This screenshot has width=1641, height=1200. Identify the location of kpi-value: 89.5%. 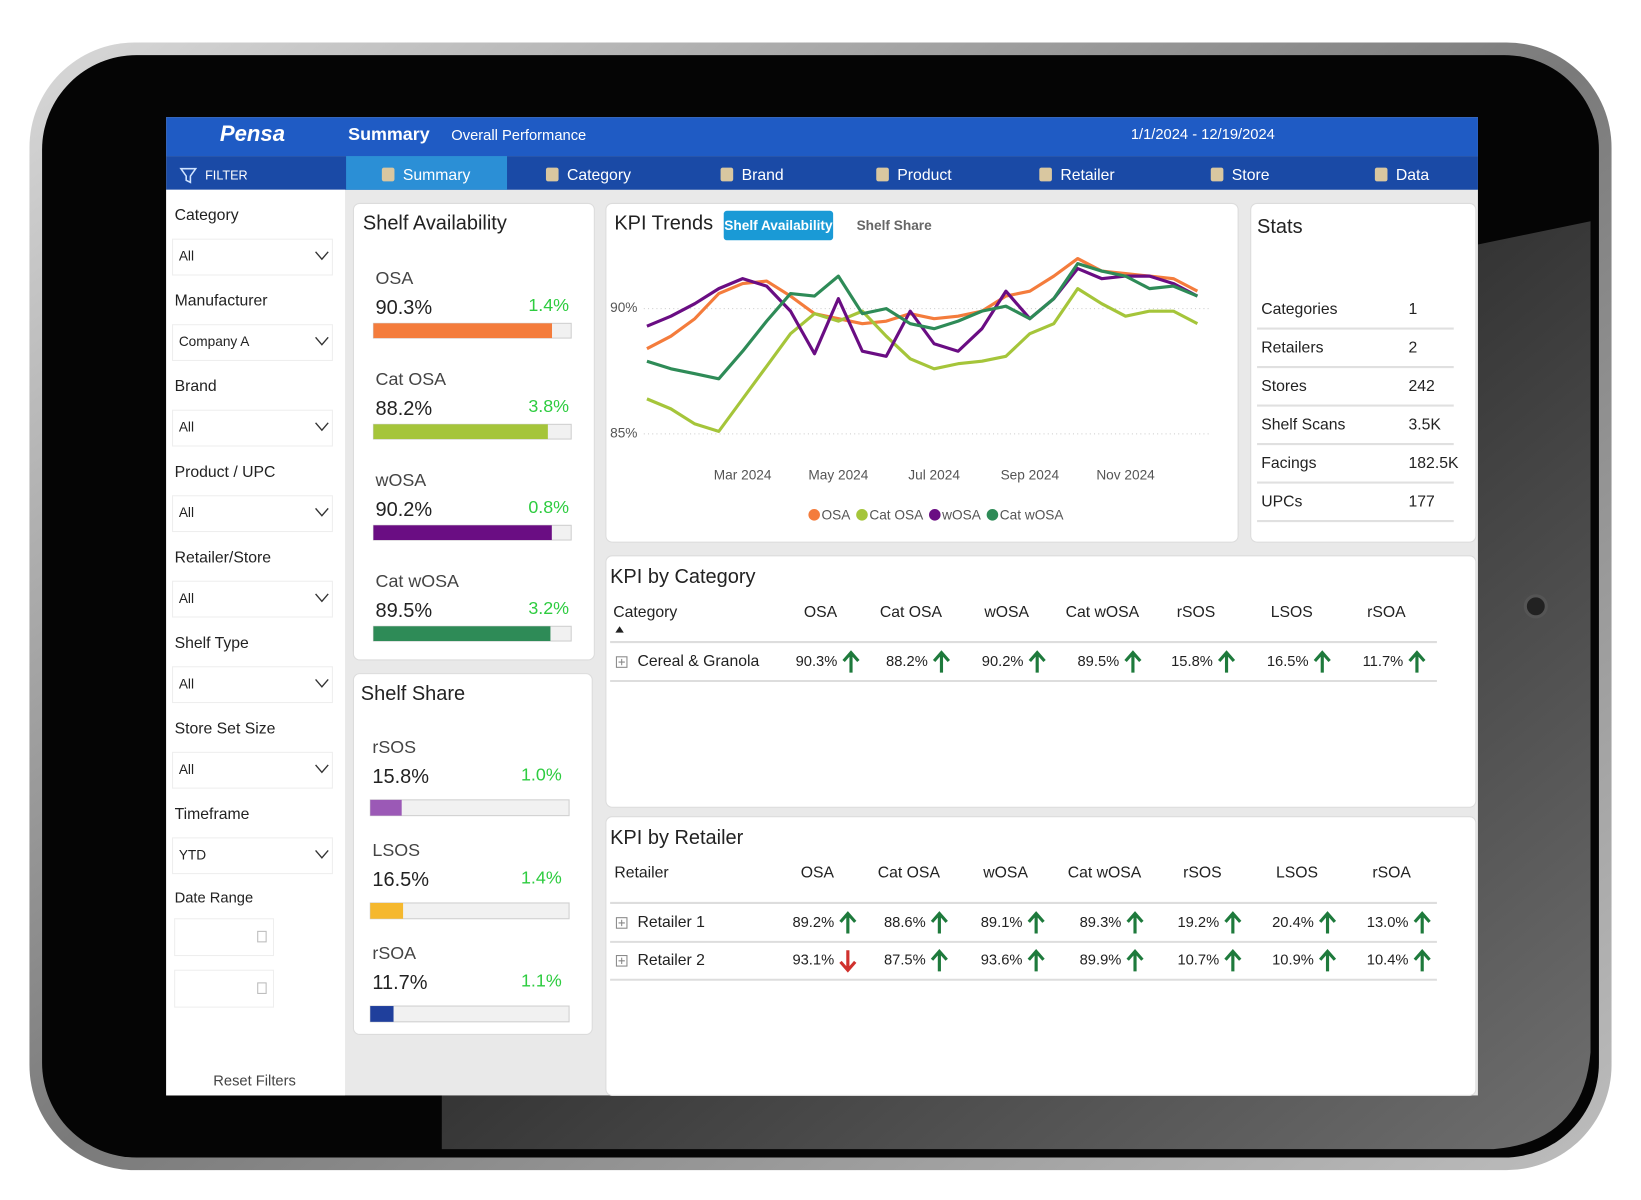
(404, 611).